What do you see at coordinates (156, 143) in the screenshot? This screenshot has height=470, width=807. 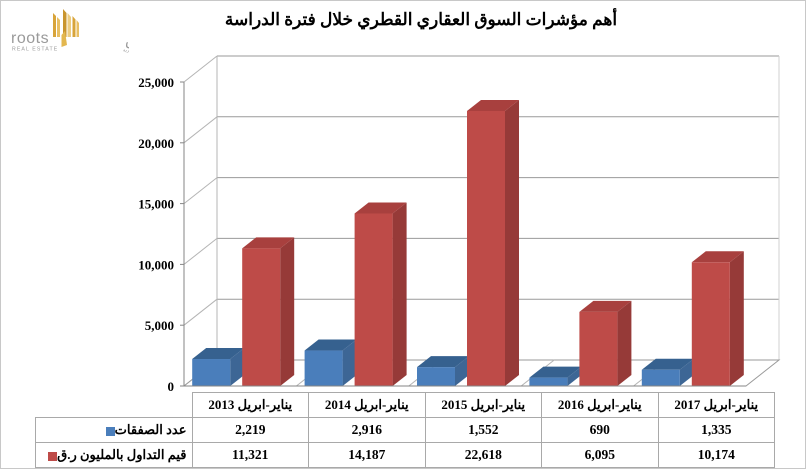 I see `svg-text: 20,000` at bounding box center [156, 143].